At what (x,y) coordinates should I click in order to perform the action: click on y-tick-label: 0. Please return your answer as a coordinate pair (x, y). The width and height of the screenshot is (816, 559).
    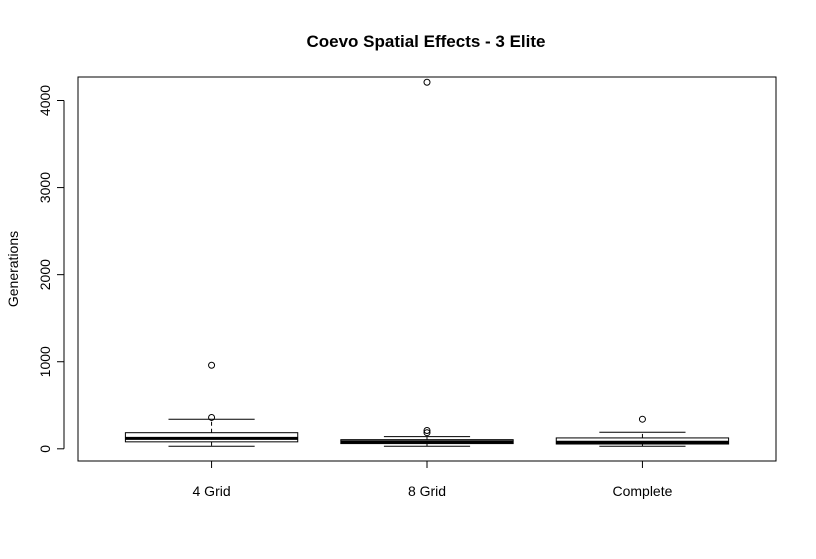
    Looking at the image, I should click on (45, 449).